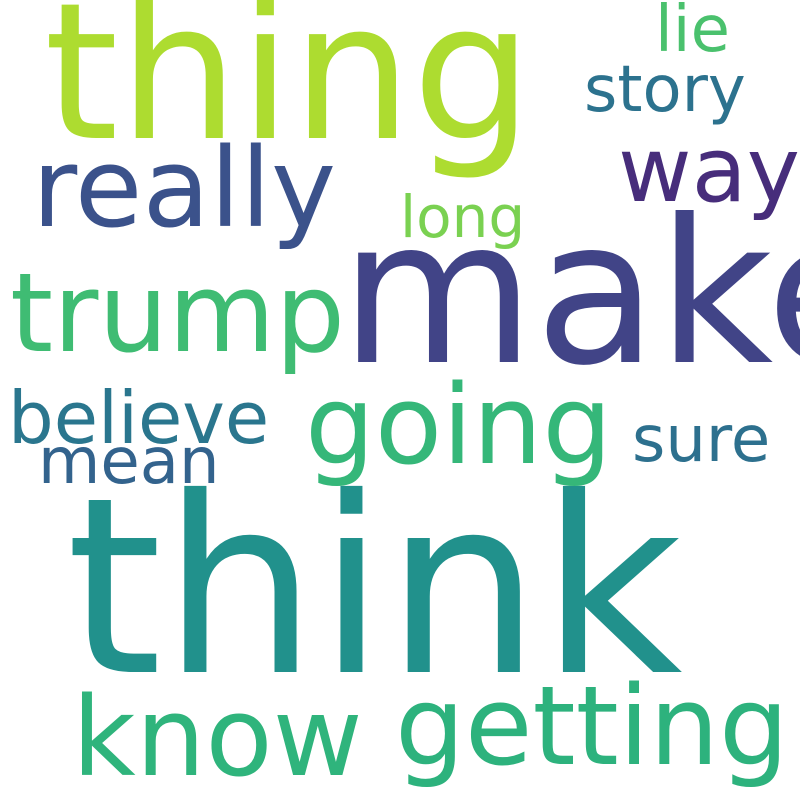 The width and height of the screenshot is (800, 800). Describe the element at coordinates (692, 33) in the screenshot. I see `word-lie: lie` at that location.